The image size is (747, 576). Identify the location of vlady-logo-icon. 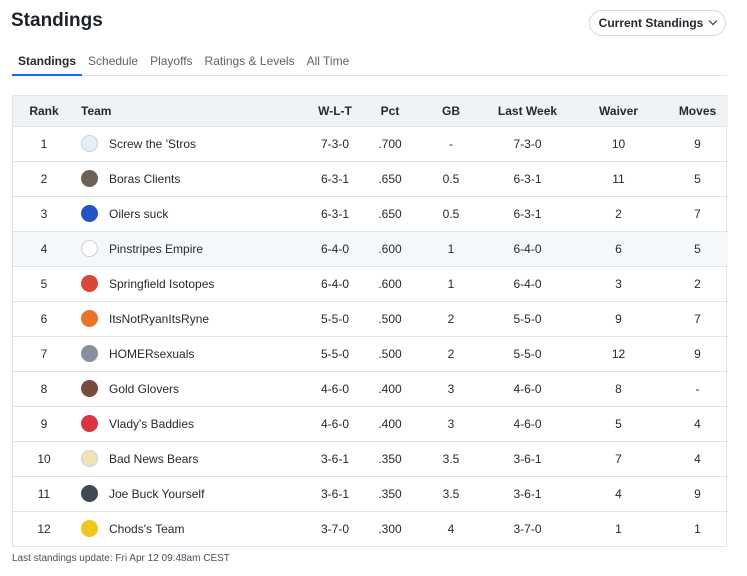
(89, 423).